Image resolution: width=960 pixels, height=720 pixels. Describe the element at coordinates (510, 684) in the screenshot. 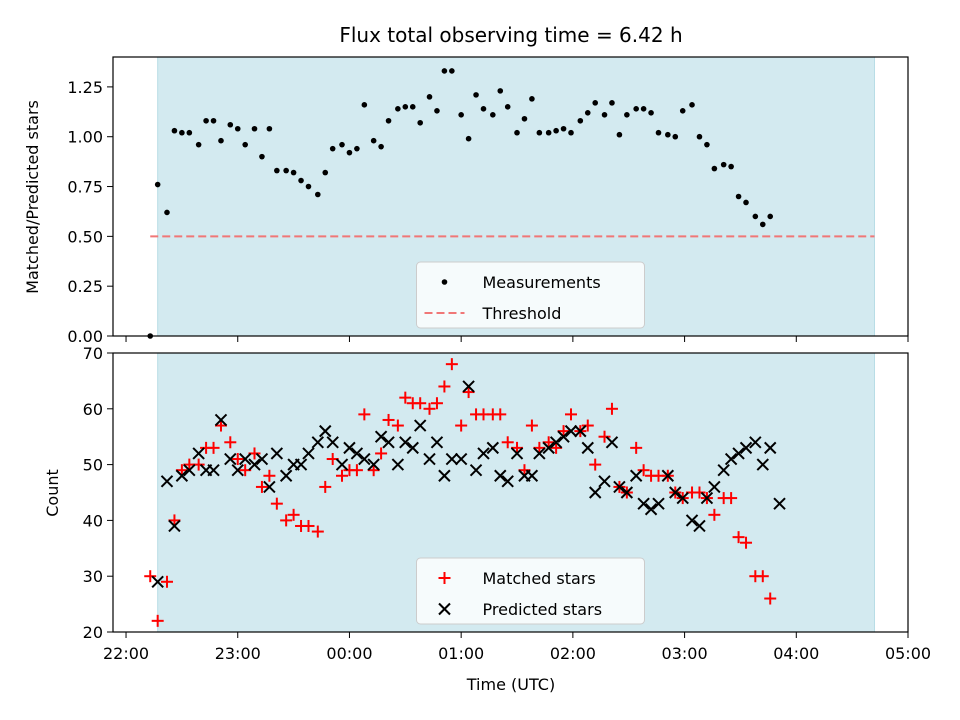

I see `x-axis-label: Time (UTC)` at that location.